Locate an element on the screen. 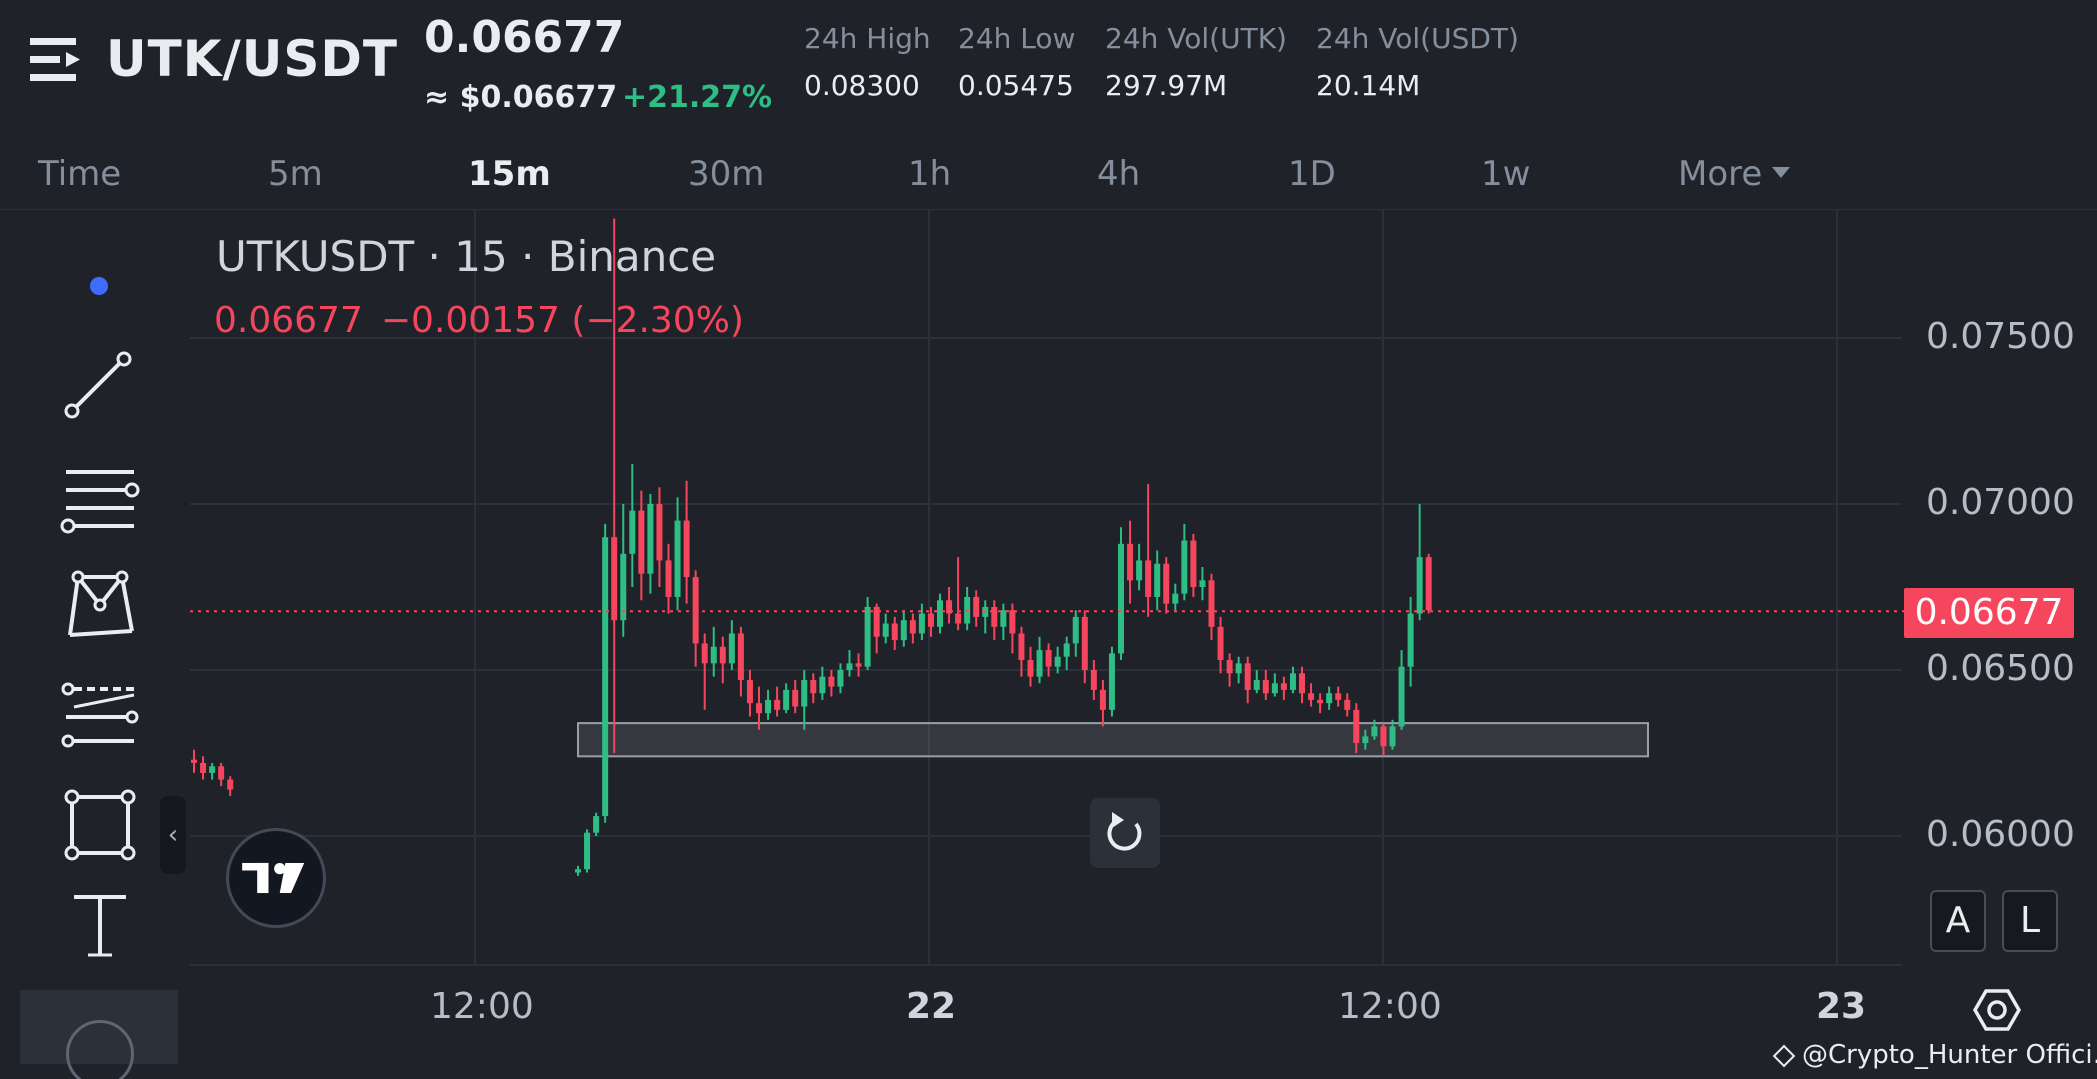 The width and height of the screenshot is (2097, 1079). forecast-tool is located at coordinates (120, 720).